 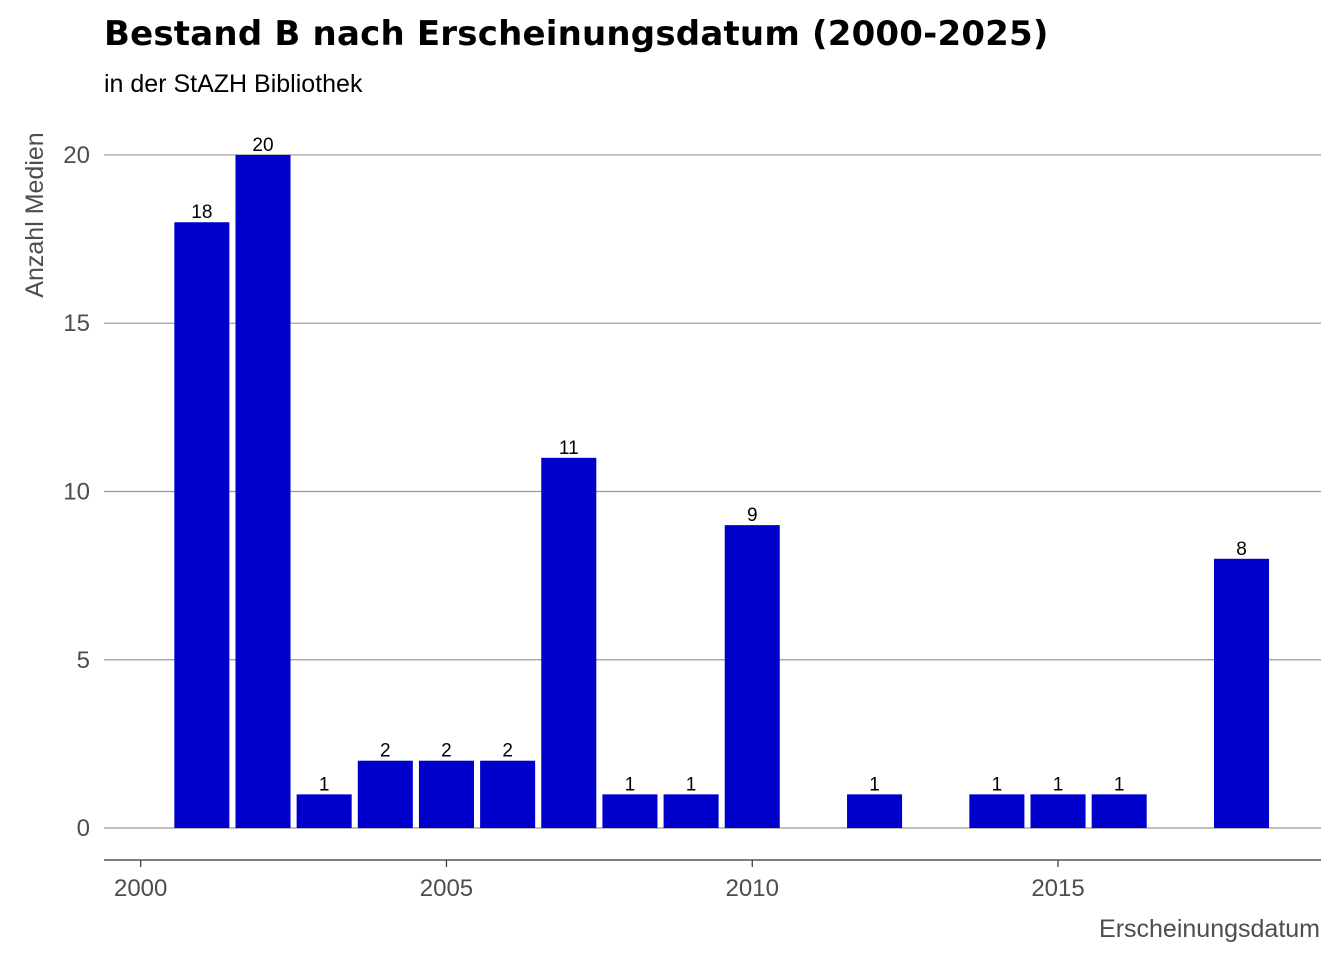 What do you see at coordinates (446, 888) in the screenshot?
I see `x-tick-label: 2005` at bounding box center [446, 888].